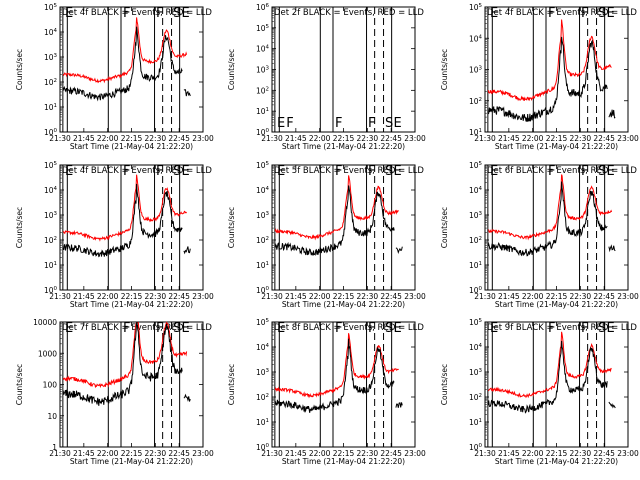  Describe the element at coordinates (562, 171) in the screenshot. I see `panel-title: Det 6f BLACK = Events, RED = LLD` at that location.